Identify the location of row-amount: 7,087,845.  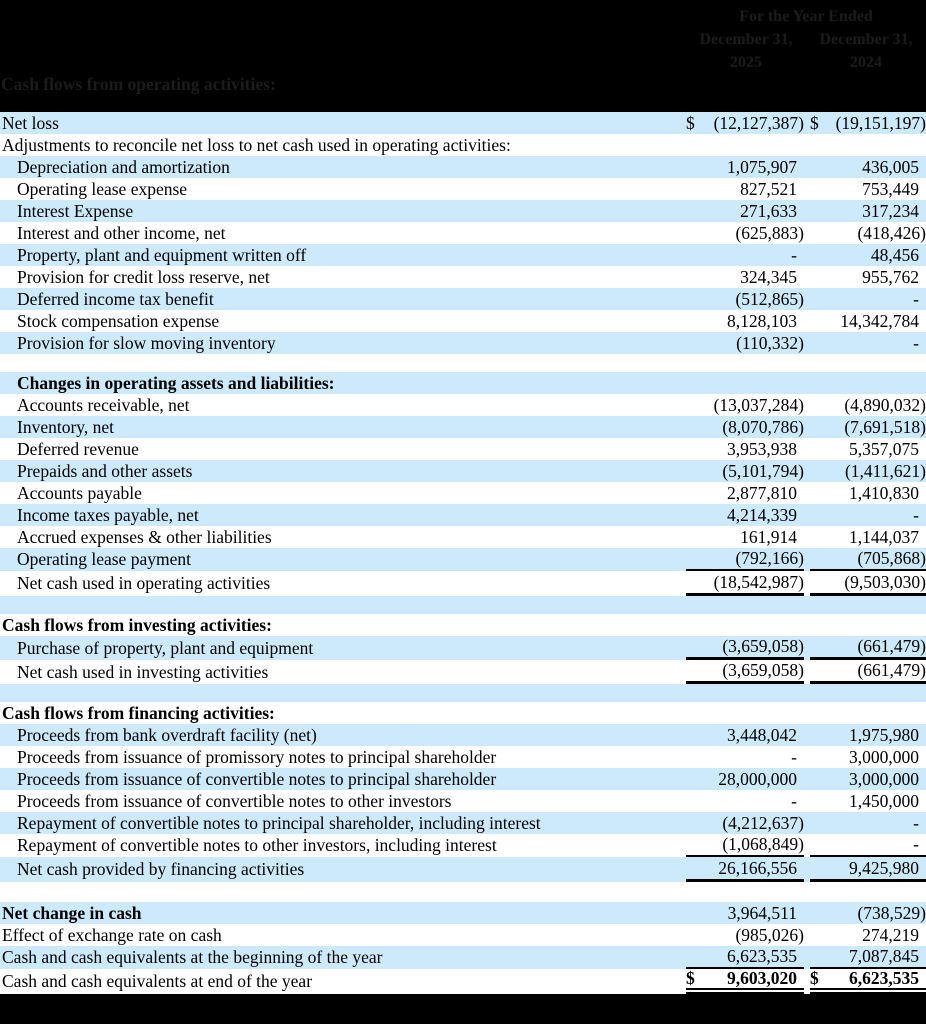
(884, 956).